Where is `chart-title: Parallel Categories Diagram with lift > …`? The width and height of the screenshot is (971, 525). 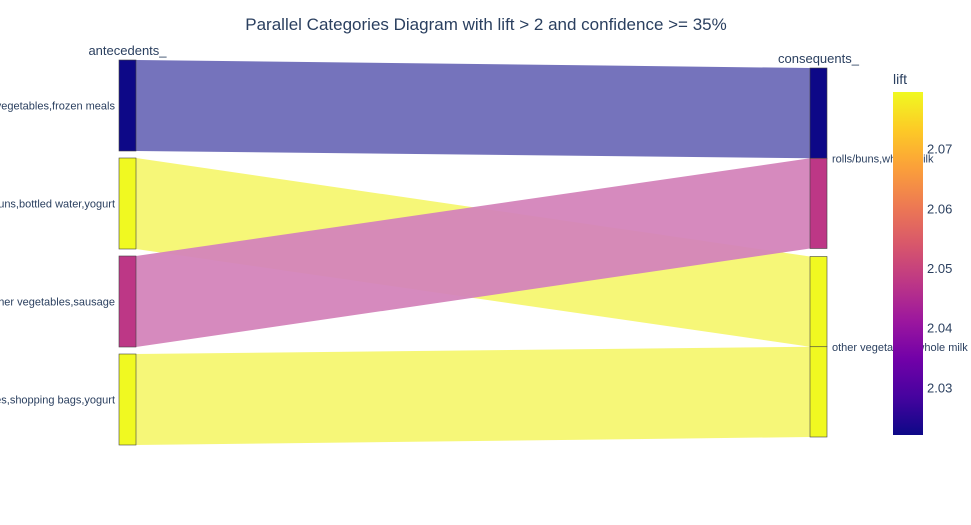
chart-title: Parallel Categories Diagram with lift > … is located at coordinates (485, 24).